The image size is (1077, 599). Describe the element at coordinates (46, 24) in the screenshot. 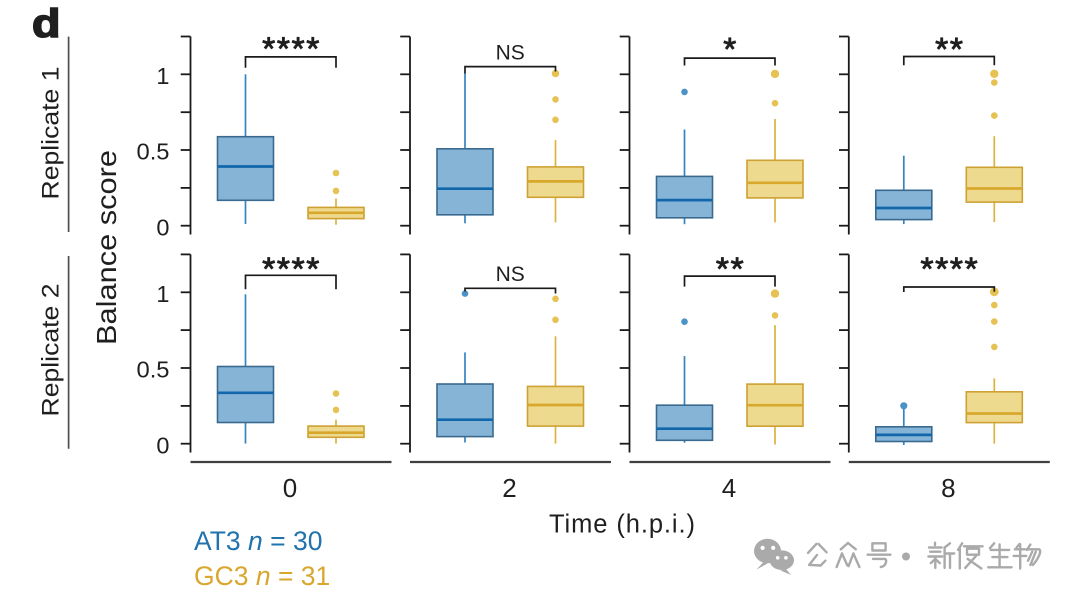

I see `svg-text: d` at that location.